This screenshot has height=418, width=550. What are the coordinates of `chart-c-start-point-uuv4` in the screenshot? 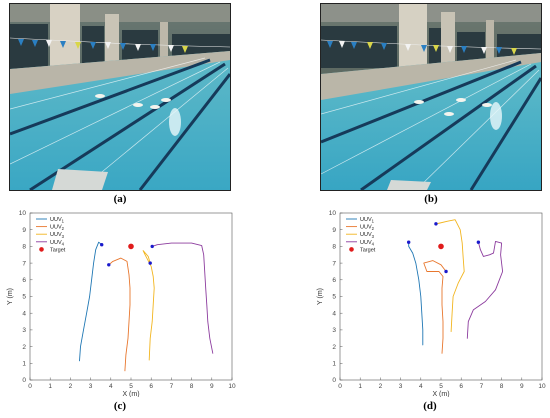 It's located at (152, 246).